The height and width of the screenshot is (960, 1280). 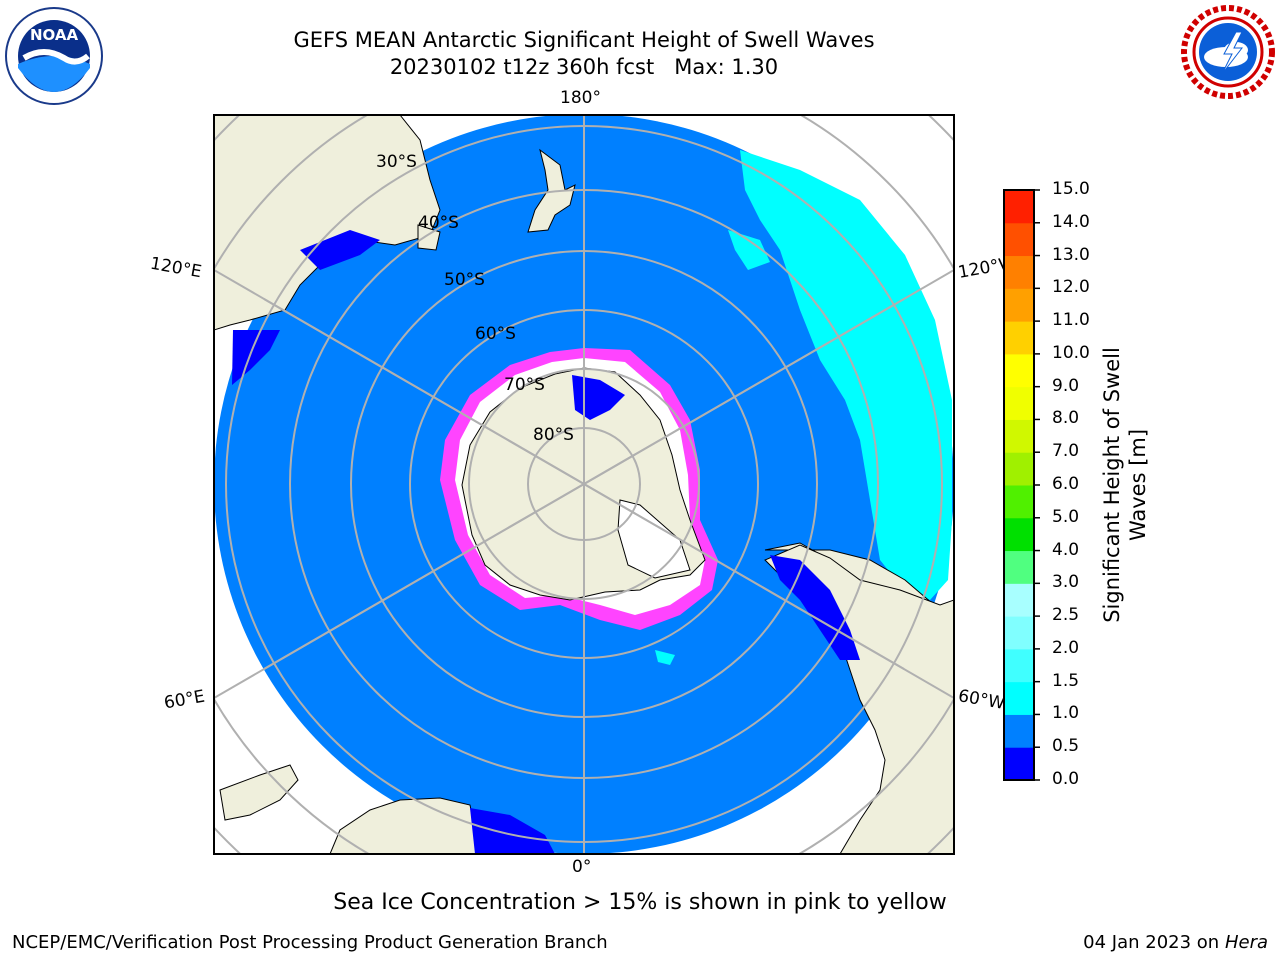 What do you see at coordinates (1228, 52) in the screenshot?
I see `nws-logo` at bounding box center [1228, 52].